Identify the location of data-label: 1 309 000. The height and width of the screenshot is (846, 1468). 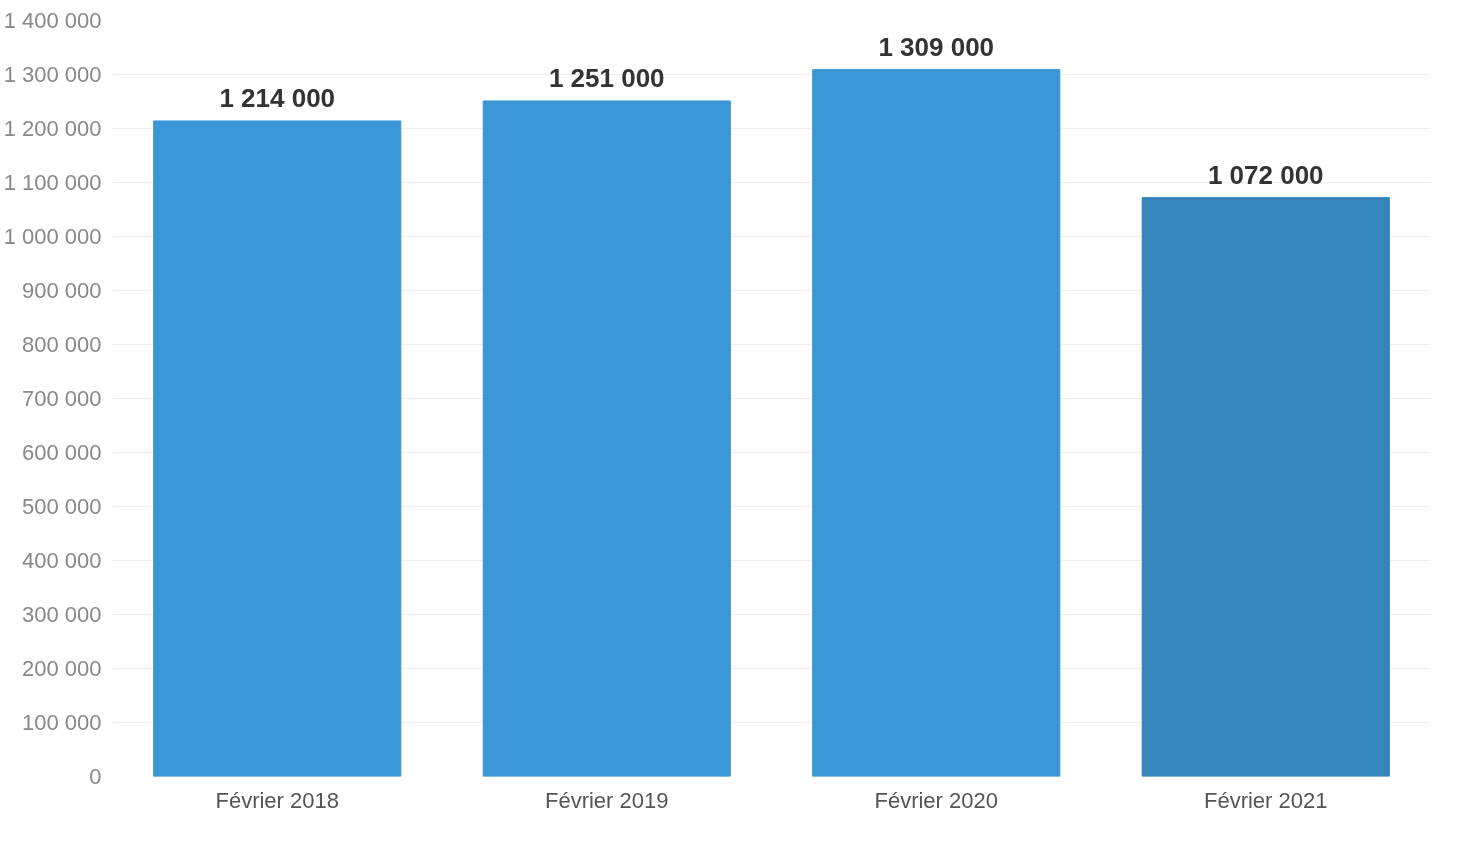
(936, 46).